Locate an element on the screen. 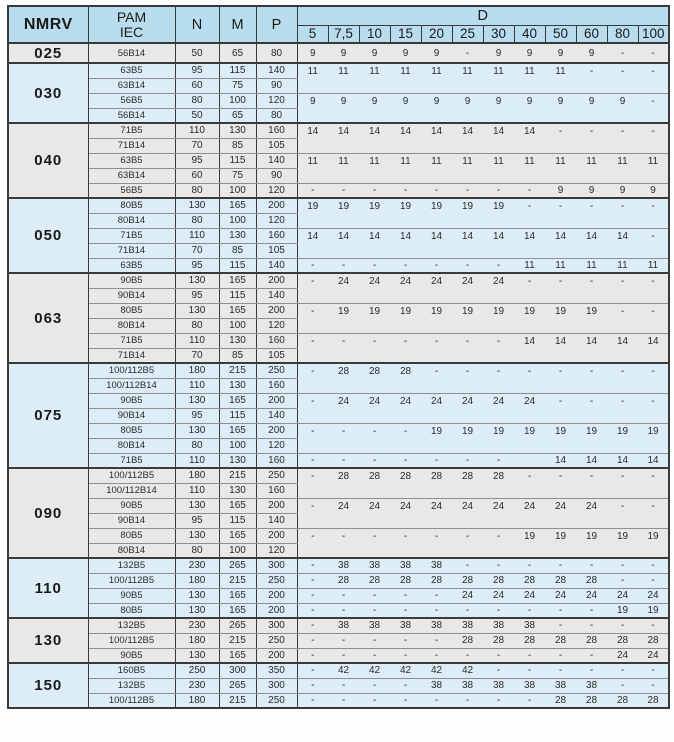 Image resolution: width=674 pixels, height=742 pixels. p-dim-cell: 350 is located at coordinates (277, 670).